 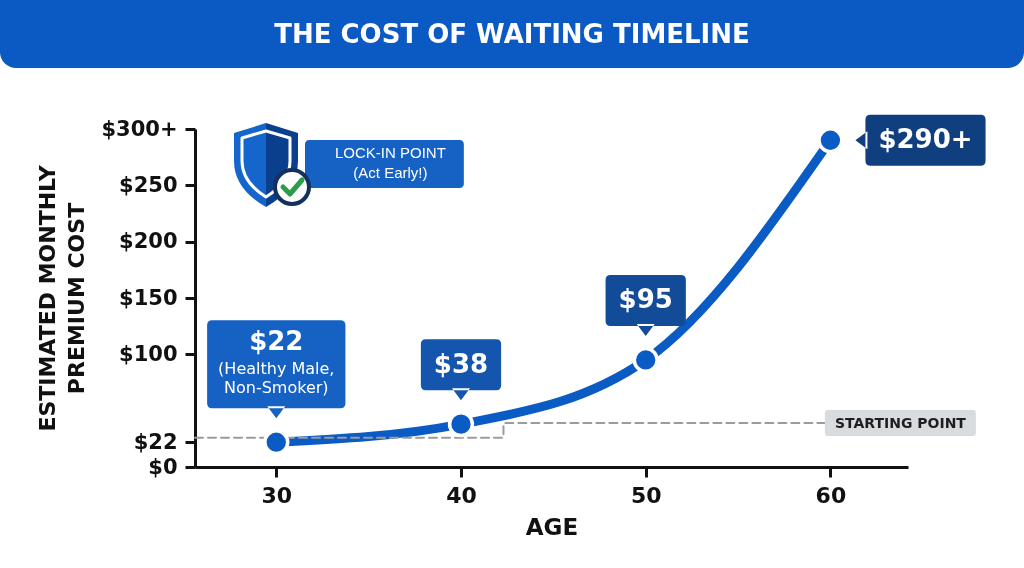 I want to click on annotation: LOCK-IN POINT (Act Early!), so click(x=390, y=162).